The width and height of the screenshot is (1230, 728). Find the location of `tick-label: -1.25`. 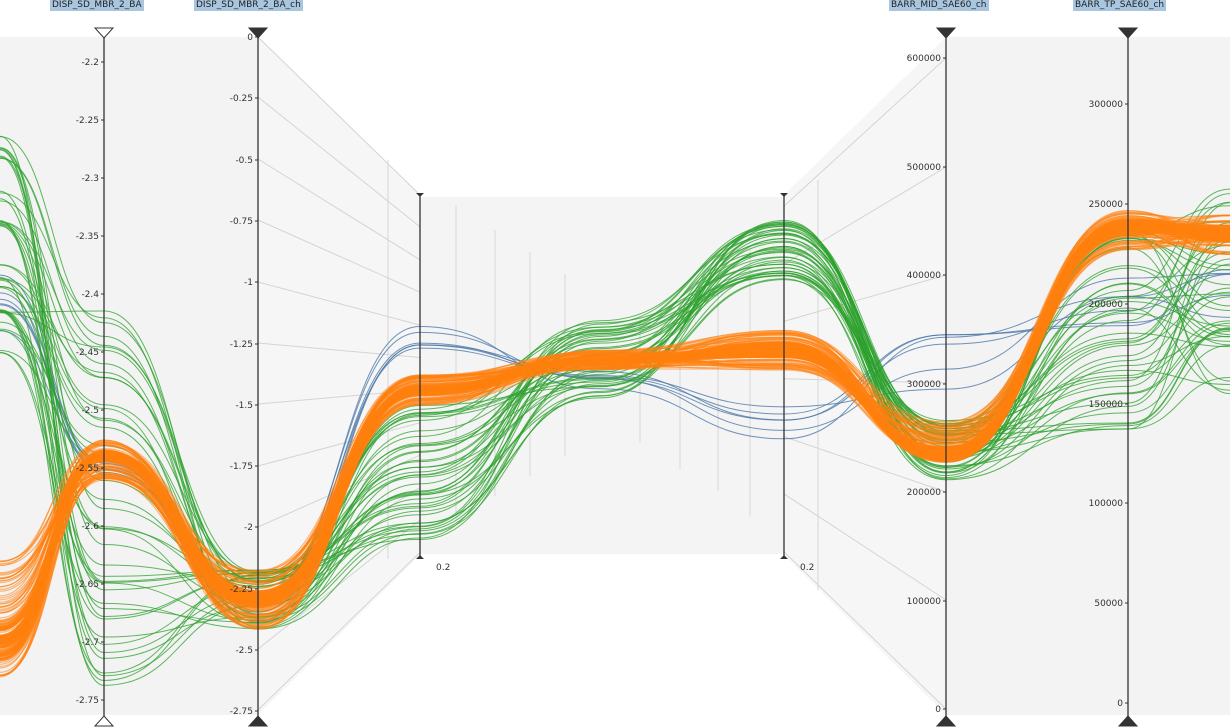

tick-label: -1.25 is located at coordinates (241, 345).